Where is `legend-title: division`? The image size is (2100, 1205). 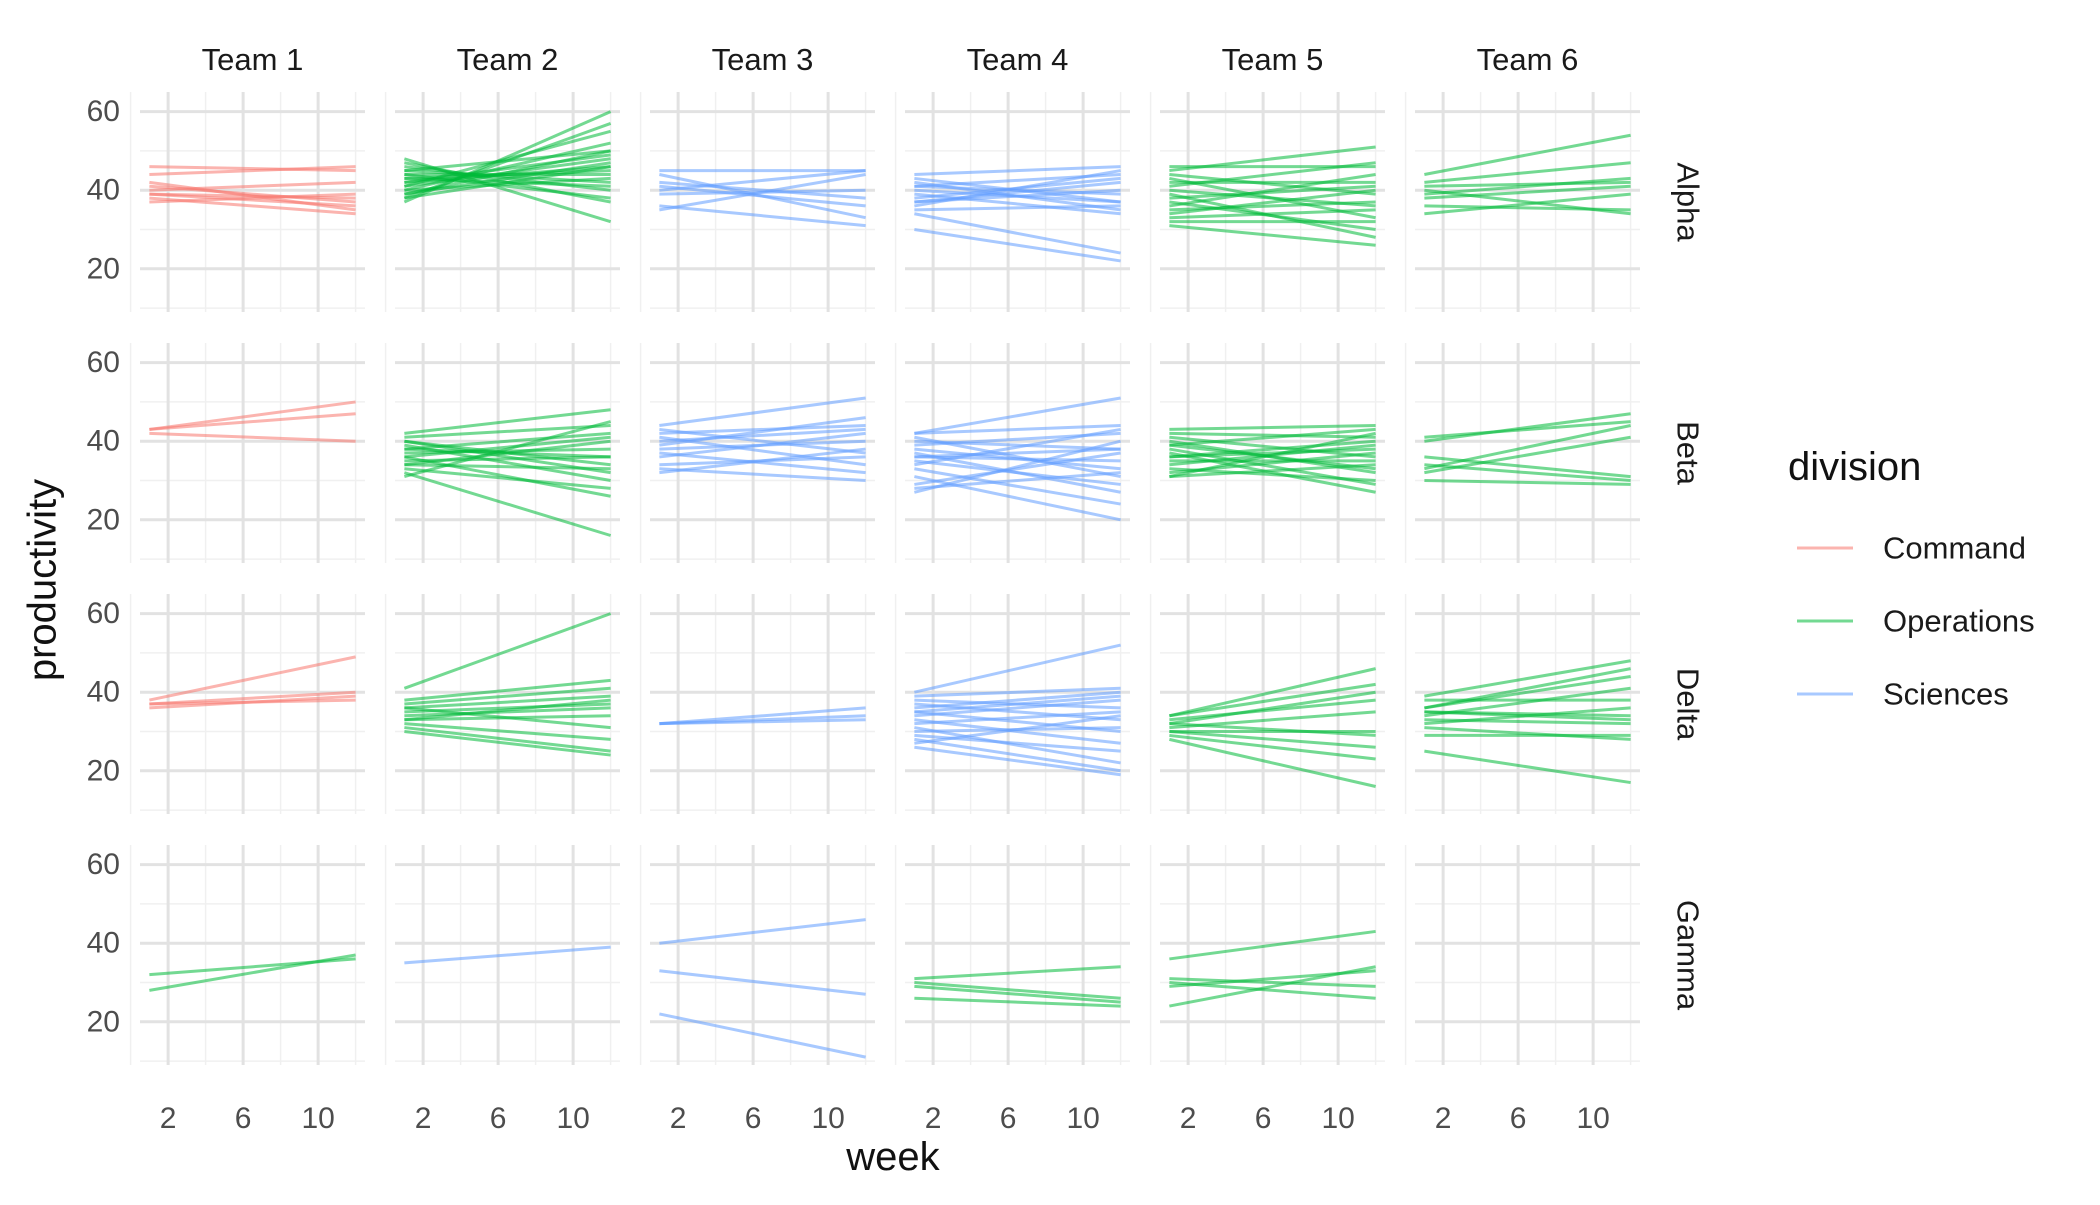
legend-title: division is located at coordinates (1854, 467).